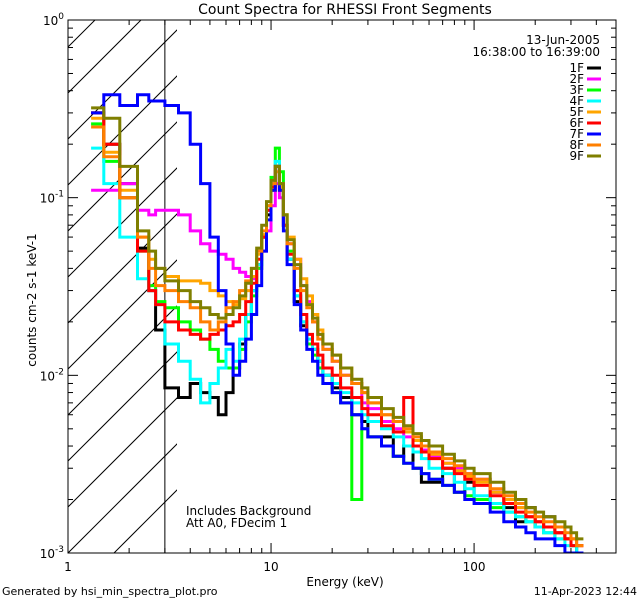 Image resolution: width=640 pixels, height=600 pixels. What do you see at coordinates (32, 299) in the screenshot?
I see `y-axis-label: counts cm-2 s-1 keV-1` at bounding box center [32, 299].